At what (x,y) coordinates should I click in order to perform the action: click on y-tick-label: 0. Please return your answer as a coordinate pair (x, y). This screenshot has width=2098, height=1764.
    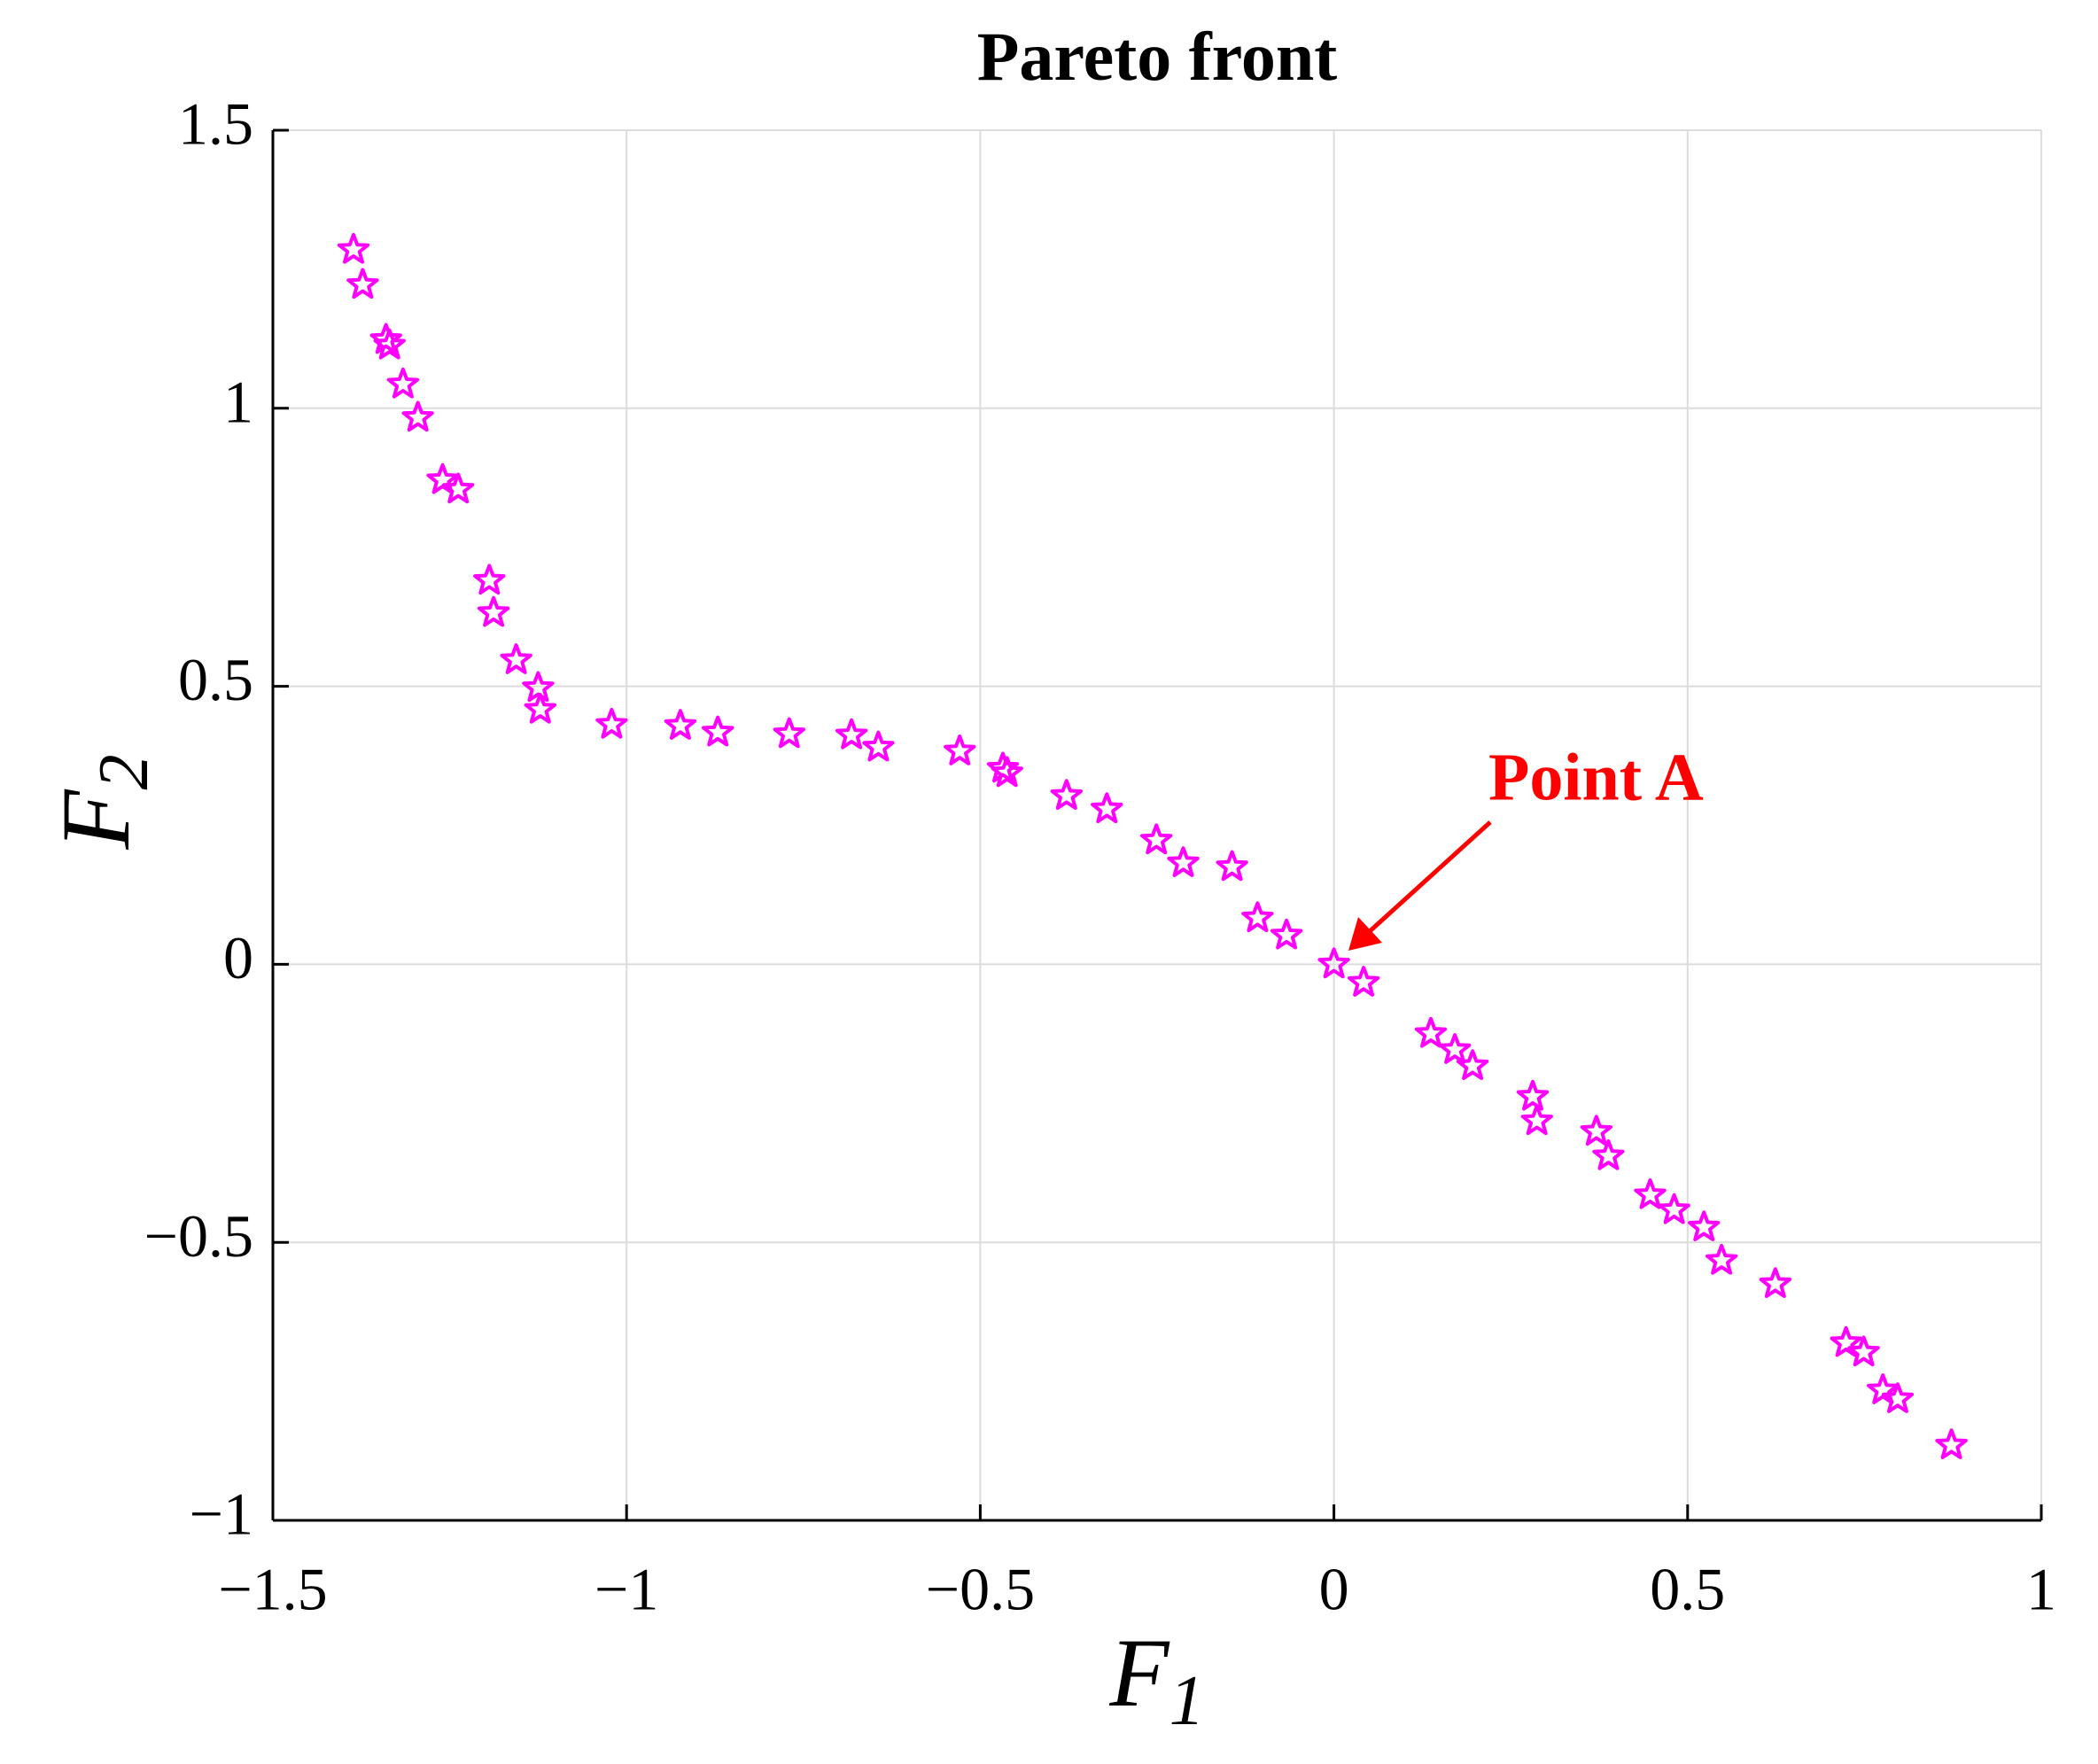
    Looking at the image, I should click on (238, 957).